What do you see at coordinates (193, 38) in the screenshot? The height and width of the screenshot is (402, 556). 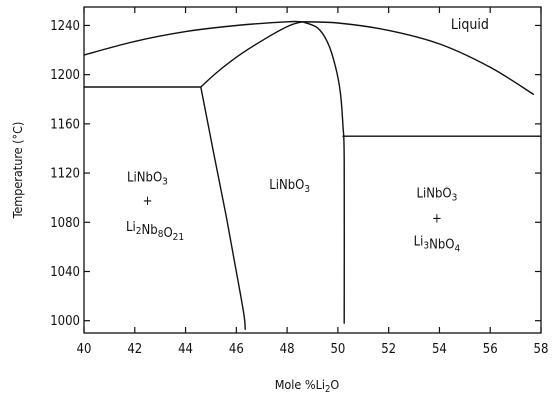 I see `liquidus-left` at bounding box center [193, 38].